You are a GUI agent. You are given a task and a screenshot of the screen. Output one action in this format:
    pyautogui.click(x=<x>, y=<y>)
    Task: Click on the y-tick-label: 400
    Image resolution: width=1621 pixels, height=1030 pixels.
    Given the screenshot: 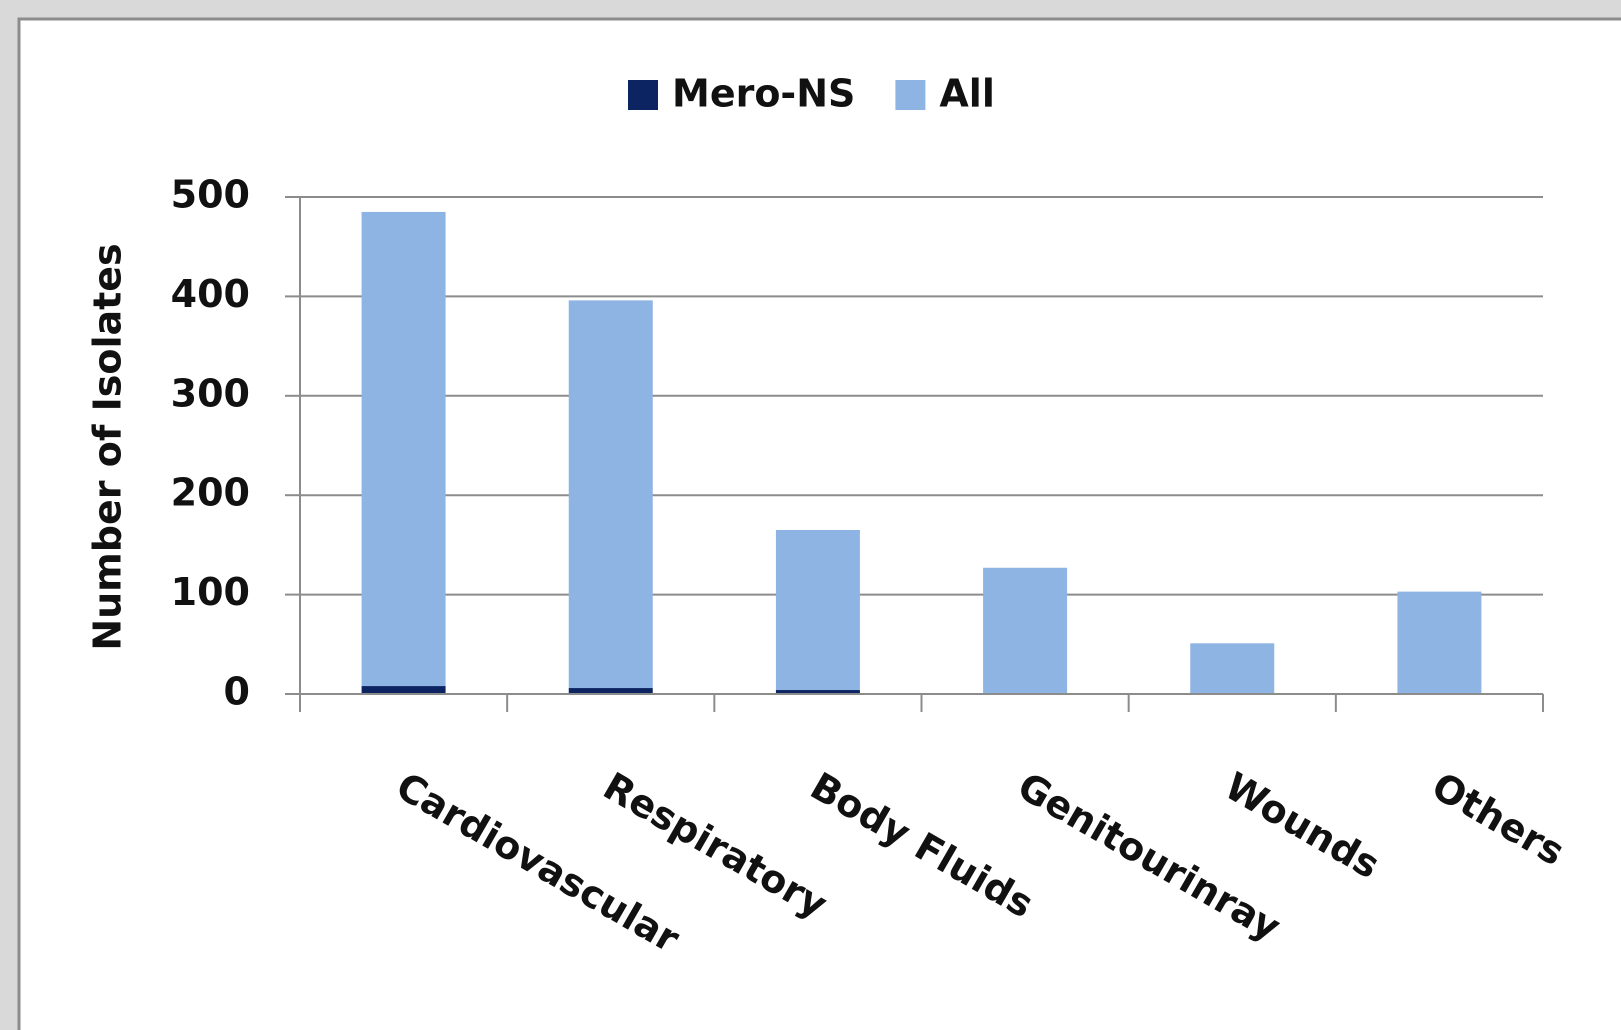 What is the action you would take?
    pyautogui.click(x=210, y=294)
    